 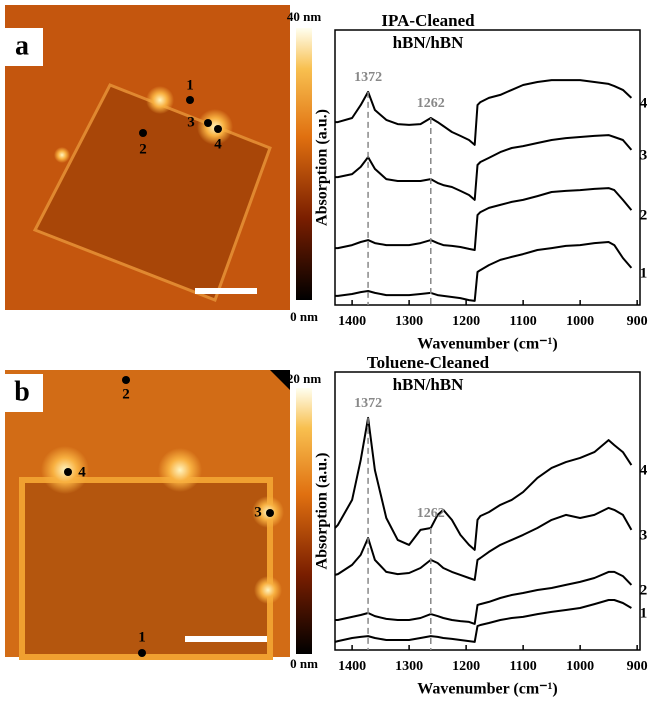 What do you see at coordinates (22, 391) in the screenshot?
I see `panel-label: b` at bounding box center [22, 391].